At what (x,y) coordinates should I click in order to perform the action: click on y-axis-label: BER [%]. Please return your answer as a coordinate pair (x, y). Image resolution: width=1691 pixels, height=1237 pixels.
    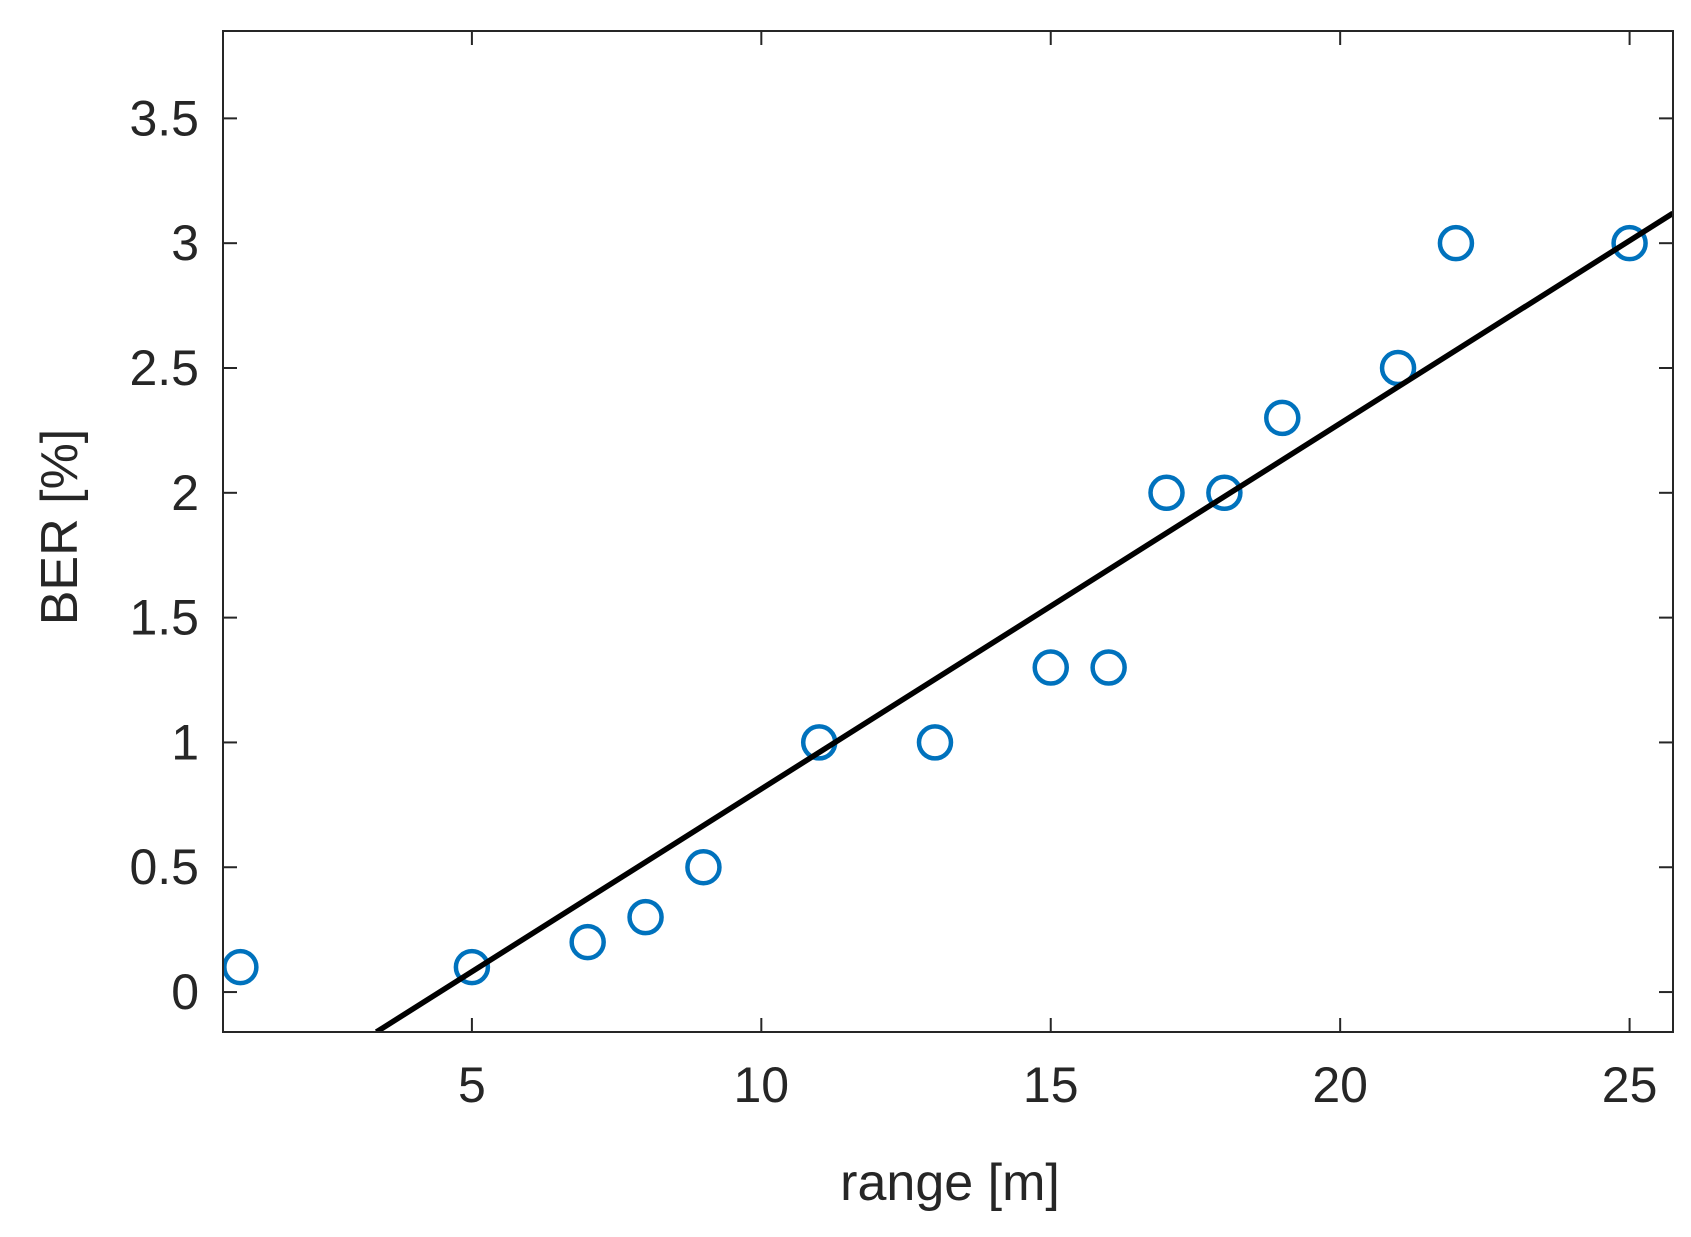
    Looking at the image, I should click on (60, 527).